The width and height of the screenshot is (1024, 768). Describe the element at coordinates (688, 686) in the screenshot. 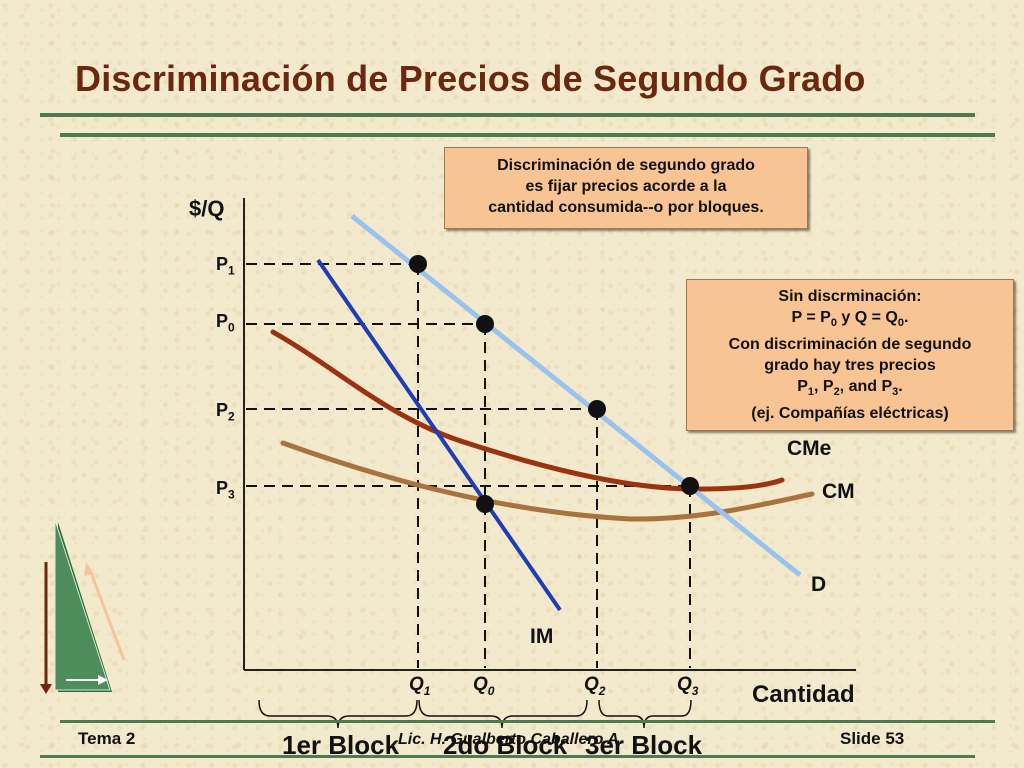

I see `quantity-label-q3: Q3` at that location.